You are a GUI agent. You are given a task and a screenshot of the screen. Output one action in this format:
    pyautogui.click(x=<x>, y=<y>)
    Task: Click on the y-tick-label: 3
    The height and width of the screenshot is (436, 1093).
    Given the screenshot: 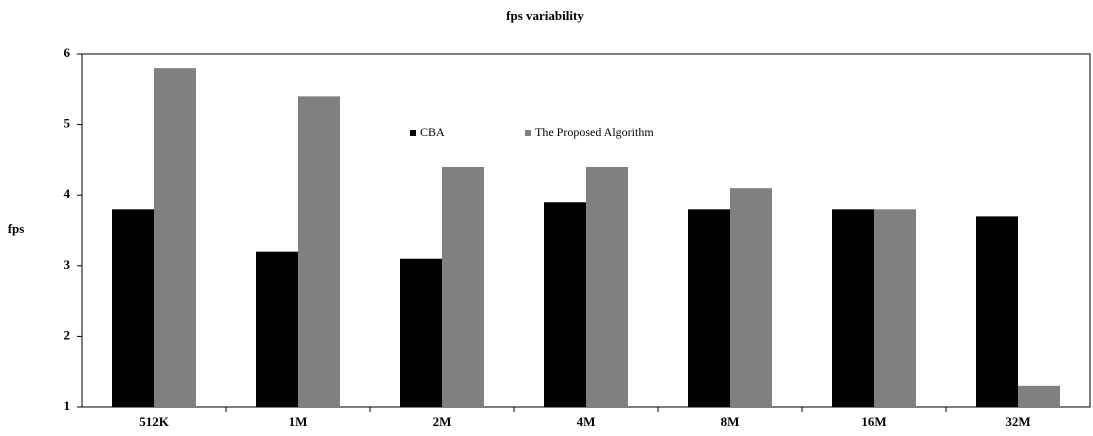 What is the action you would take?
    pyautogui.click(x=67, y=264)
    